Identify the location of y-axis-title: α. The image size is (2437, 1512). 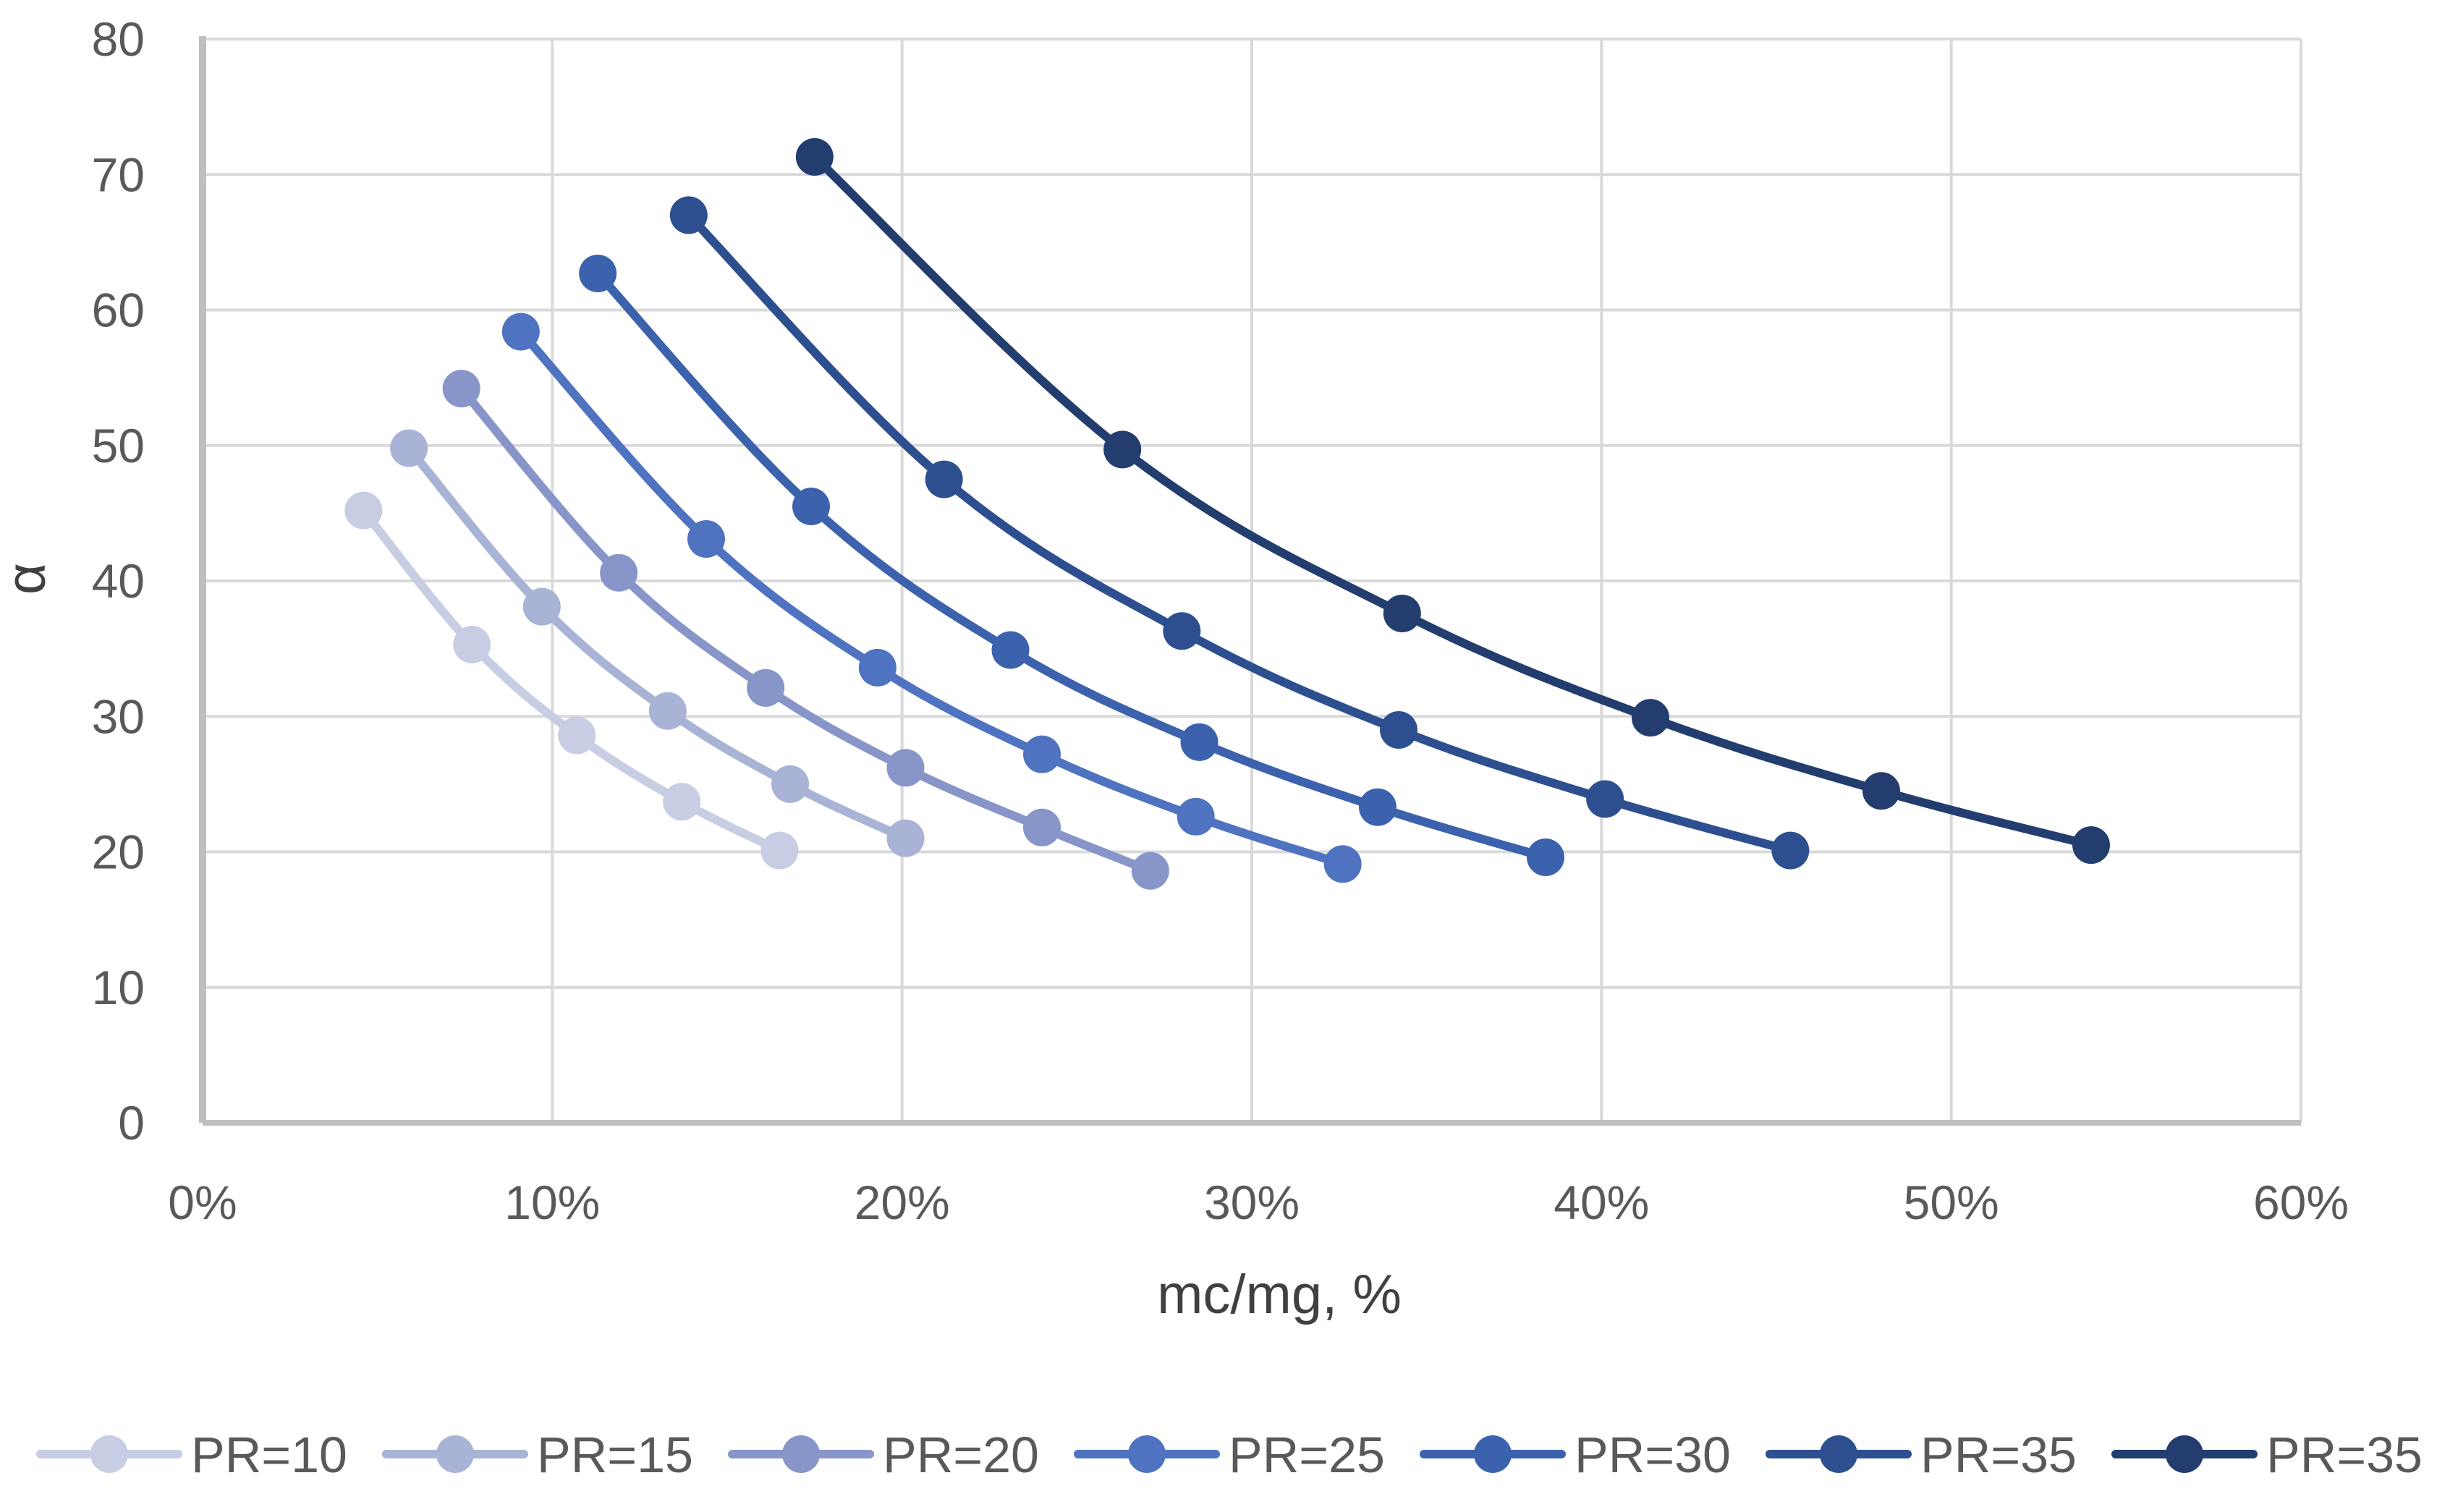
(28, 579).